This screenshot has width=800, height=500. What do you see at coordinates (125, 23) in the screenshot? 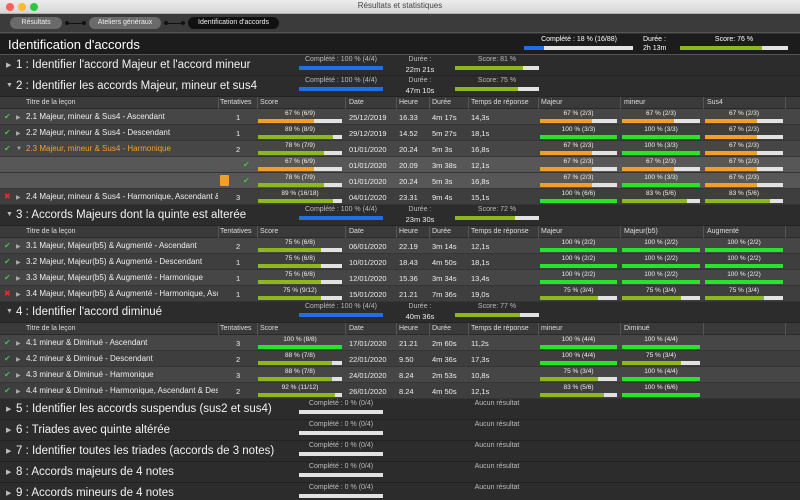
I see `breadcrumb-workshops: Ateliers généraux` at bounding box center [125, 23].